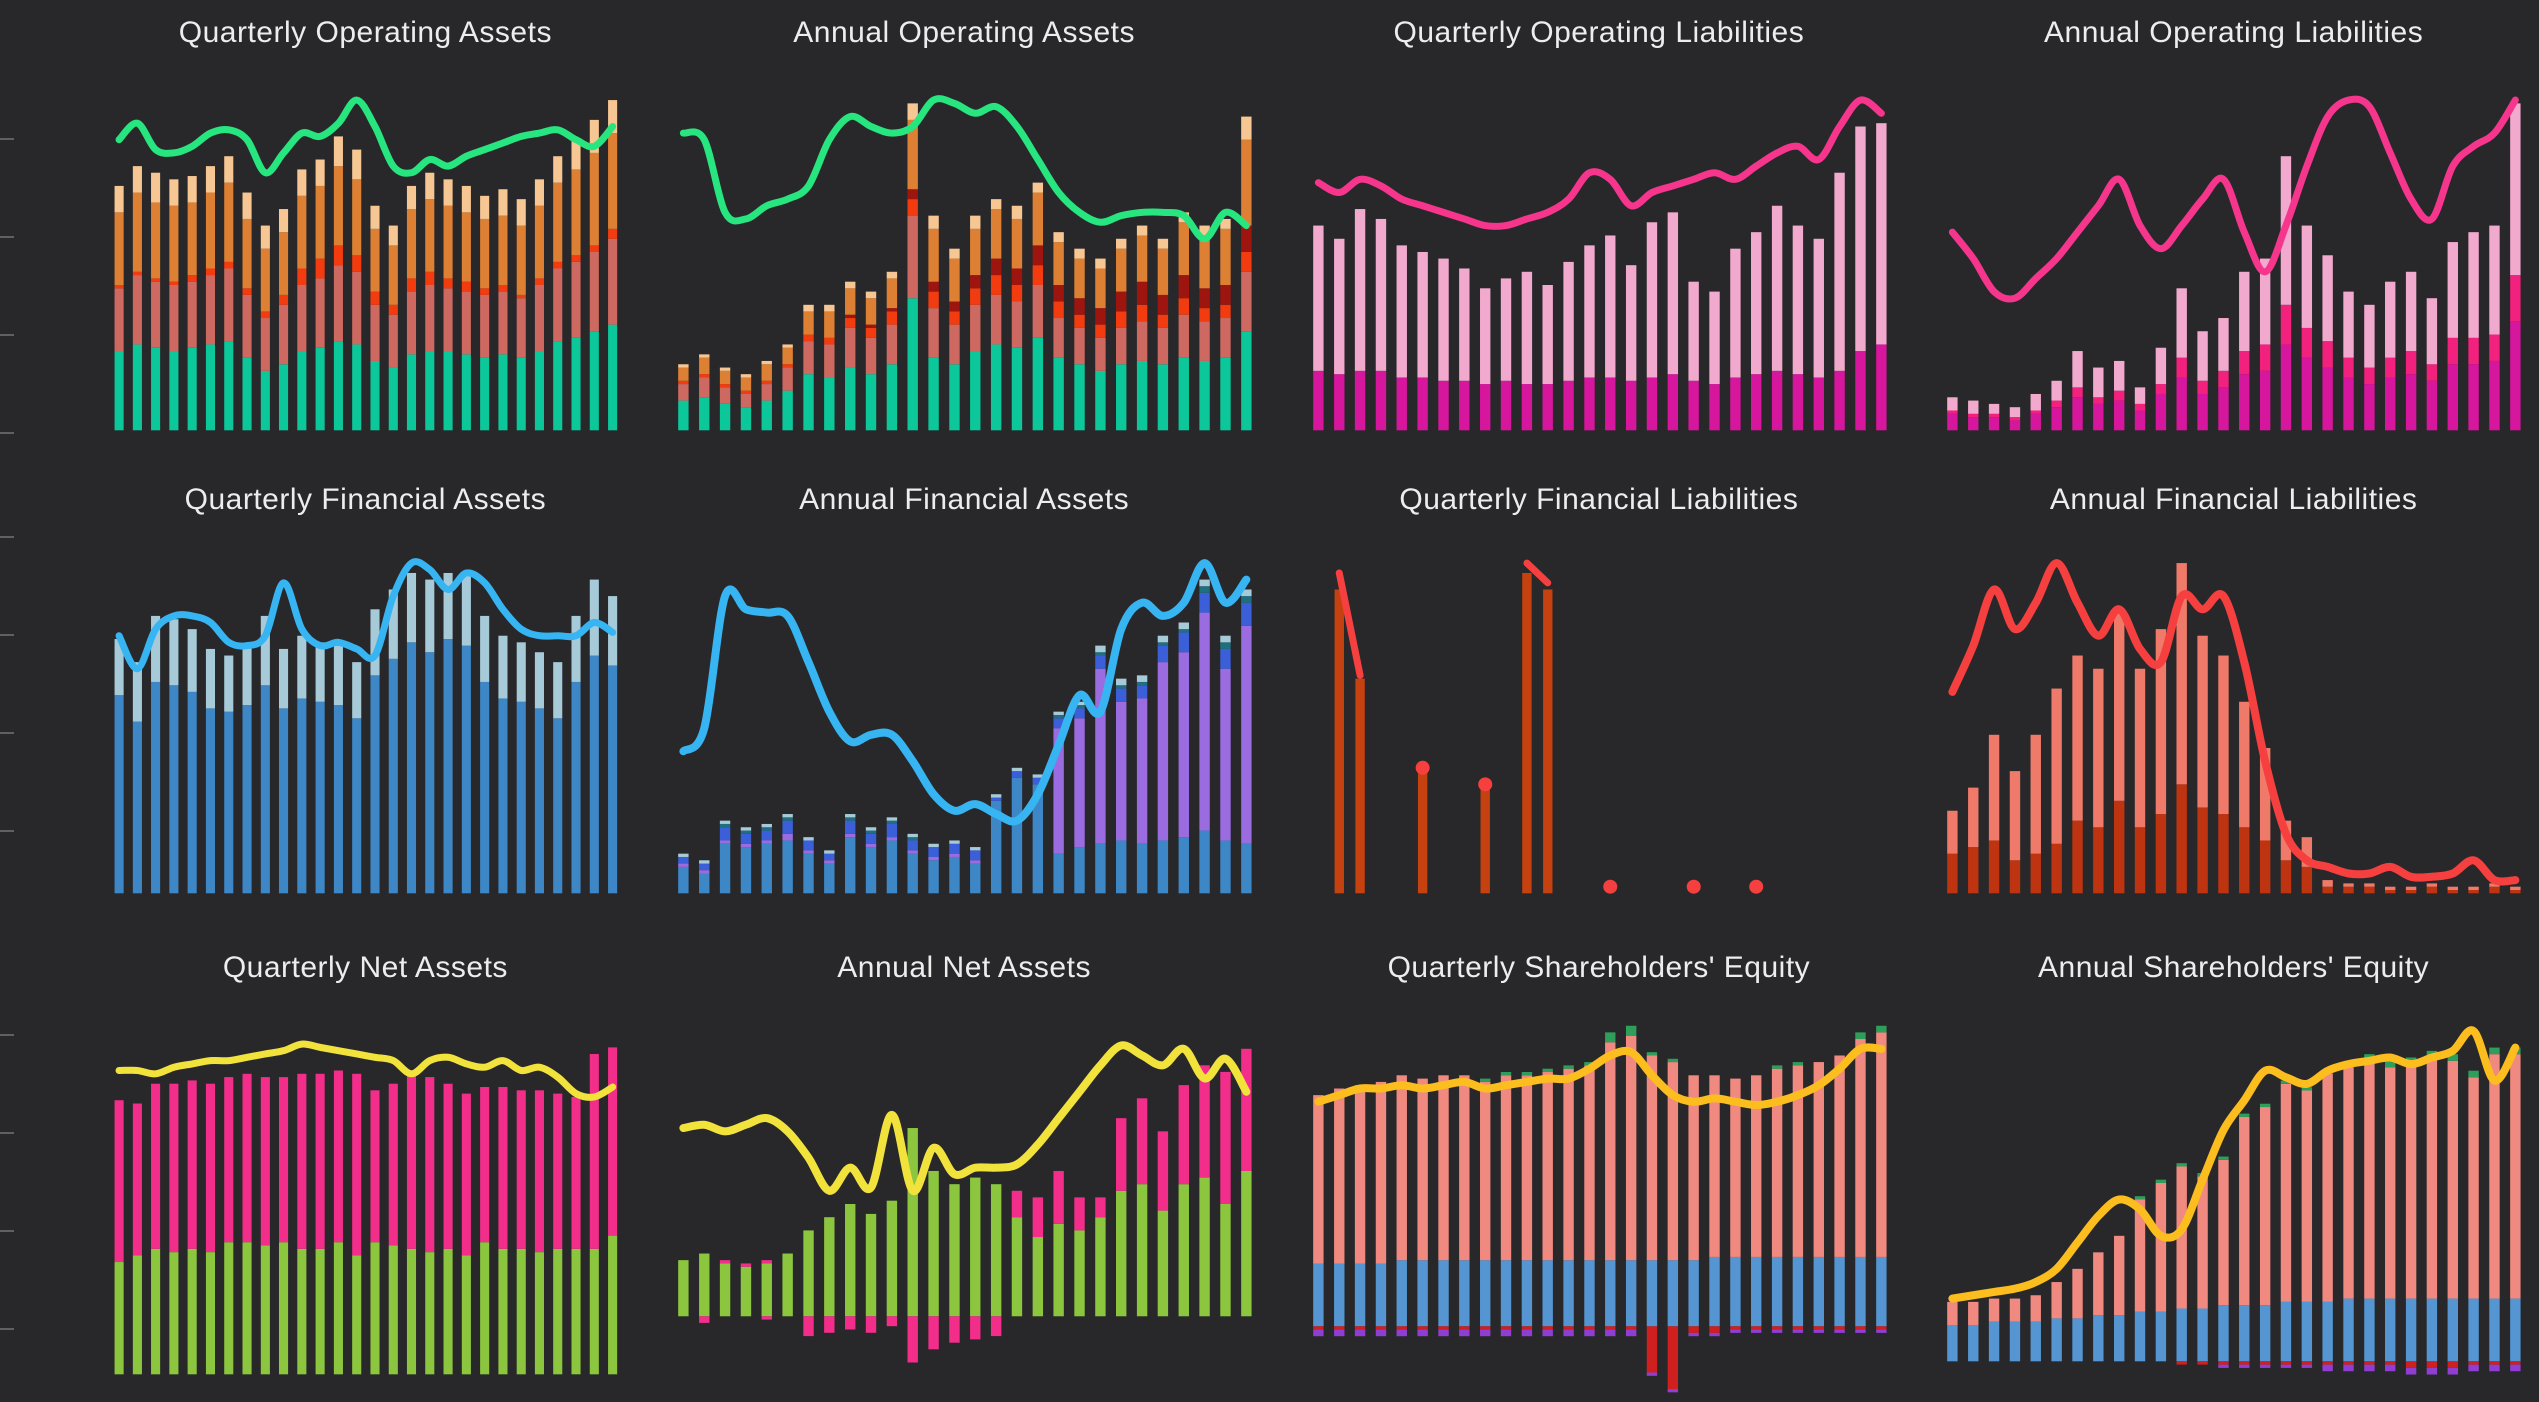 The width and height of the screenshot is (2539, 1402). I want to click on chart-title: Annual Operating Assets, so click(964, 32).